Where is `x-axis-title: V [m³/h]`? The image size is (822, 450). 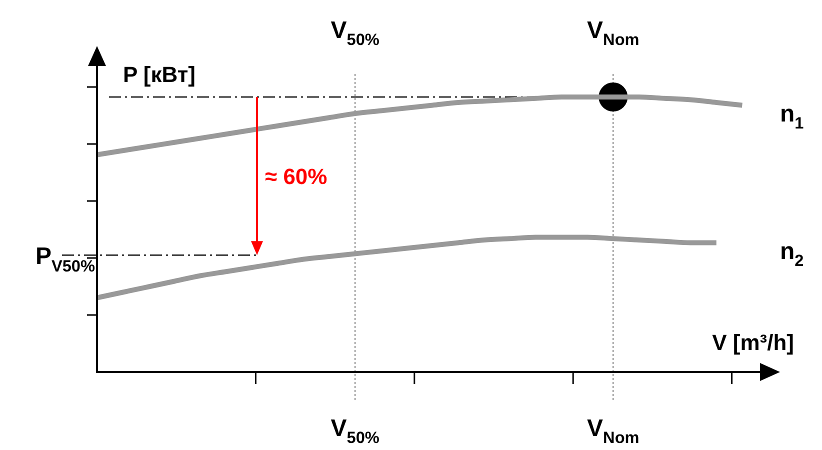 x-axis-title: V [m³/h] is located at coordinates (753, 342).